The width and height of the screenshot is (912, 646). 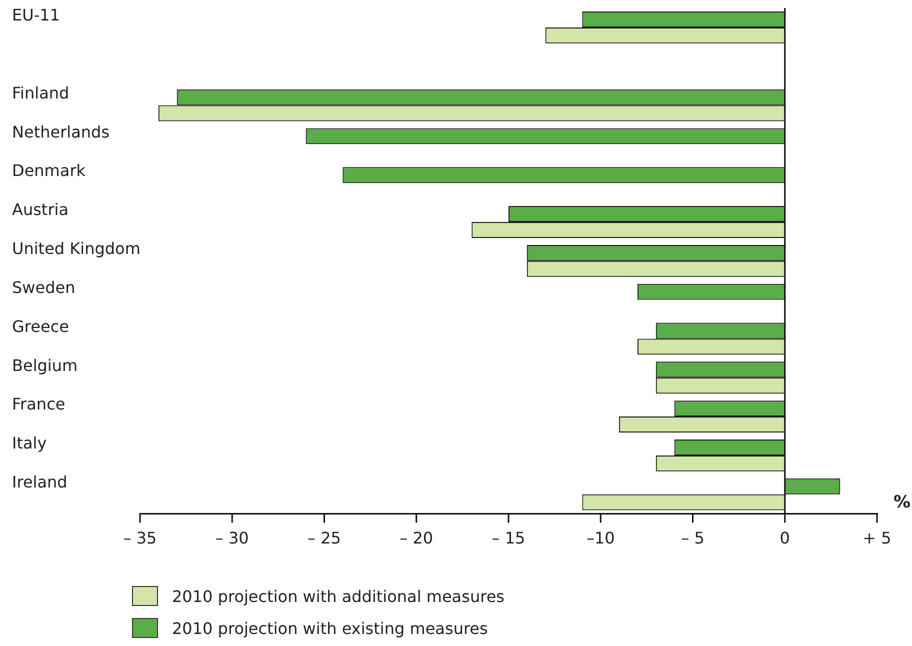 What do you see at coordinates (232, 538) in the screenshot?
I see `x-tick-label: – 30` at bounding box center [232, 538].